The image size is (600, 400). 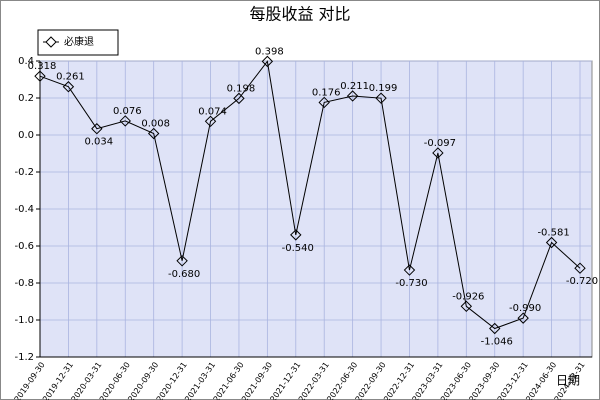 What do you see at coordinates (568, 381) in the screenshot?
I see `x-axis-label: 日期` at bounding box center [568, 381].